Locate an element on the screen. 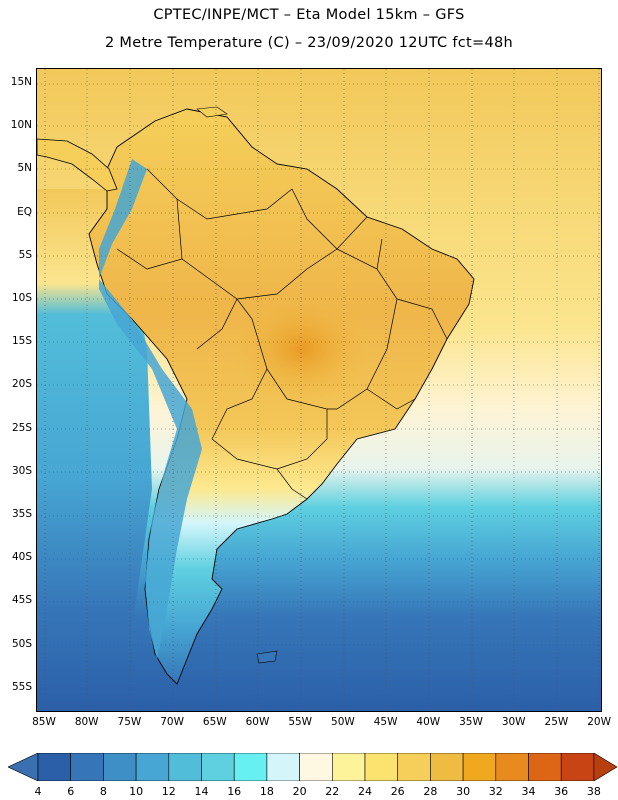 This screenshot has height=800, width=618. colorbar-high-arrow is located at coordinates (605, 767).